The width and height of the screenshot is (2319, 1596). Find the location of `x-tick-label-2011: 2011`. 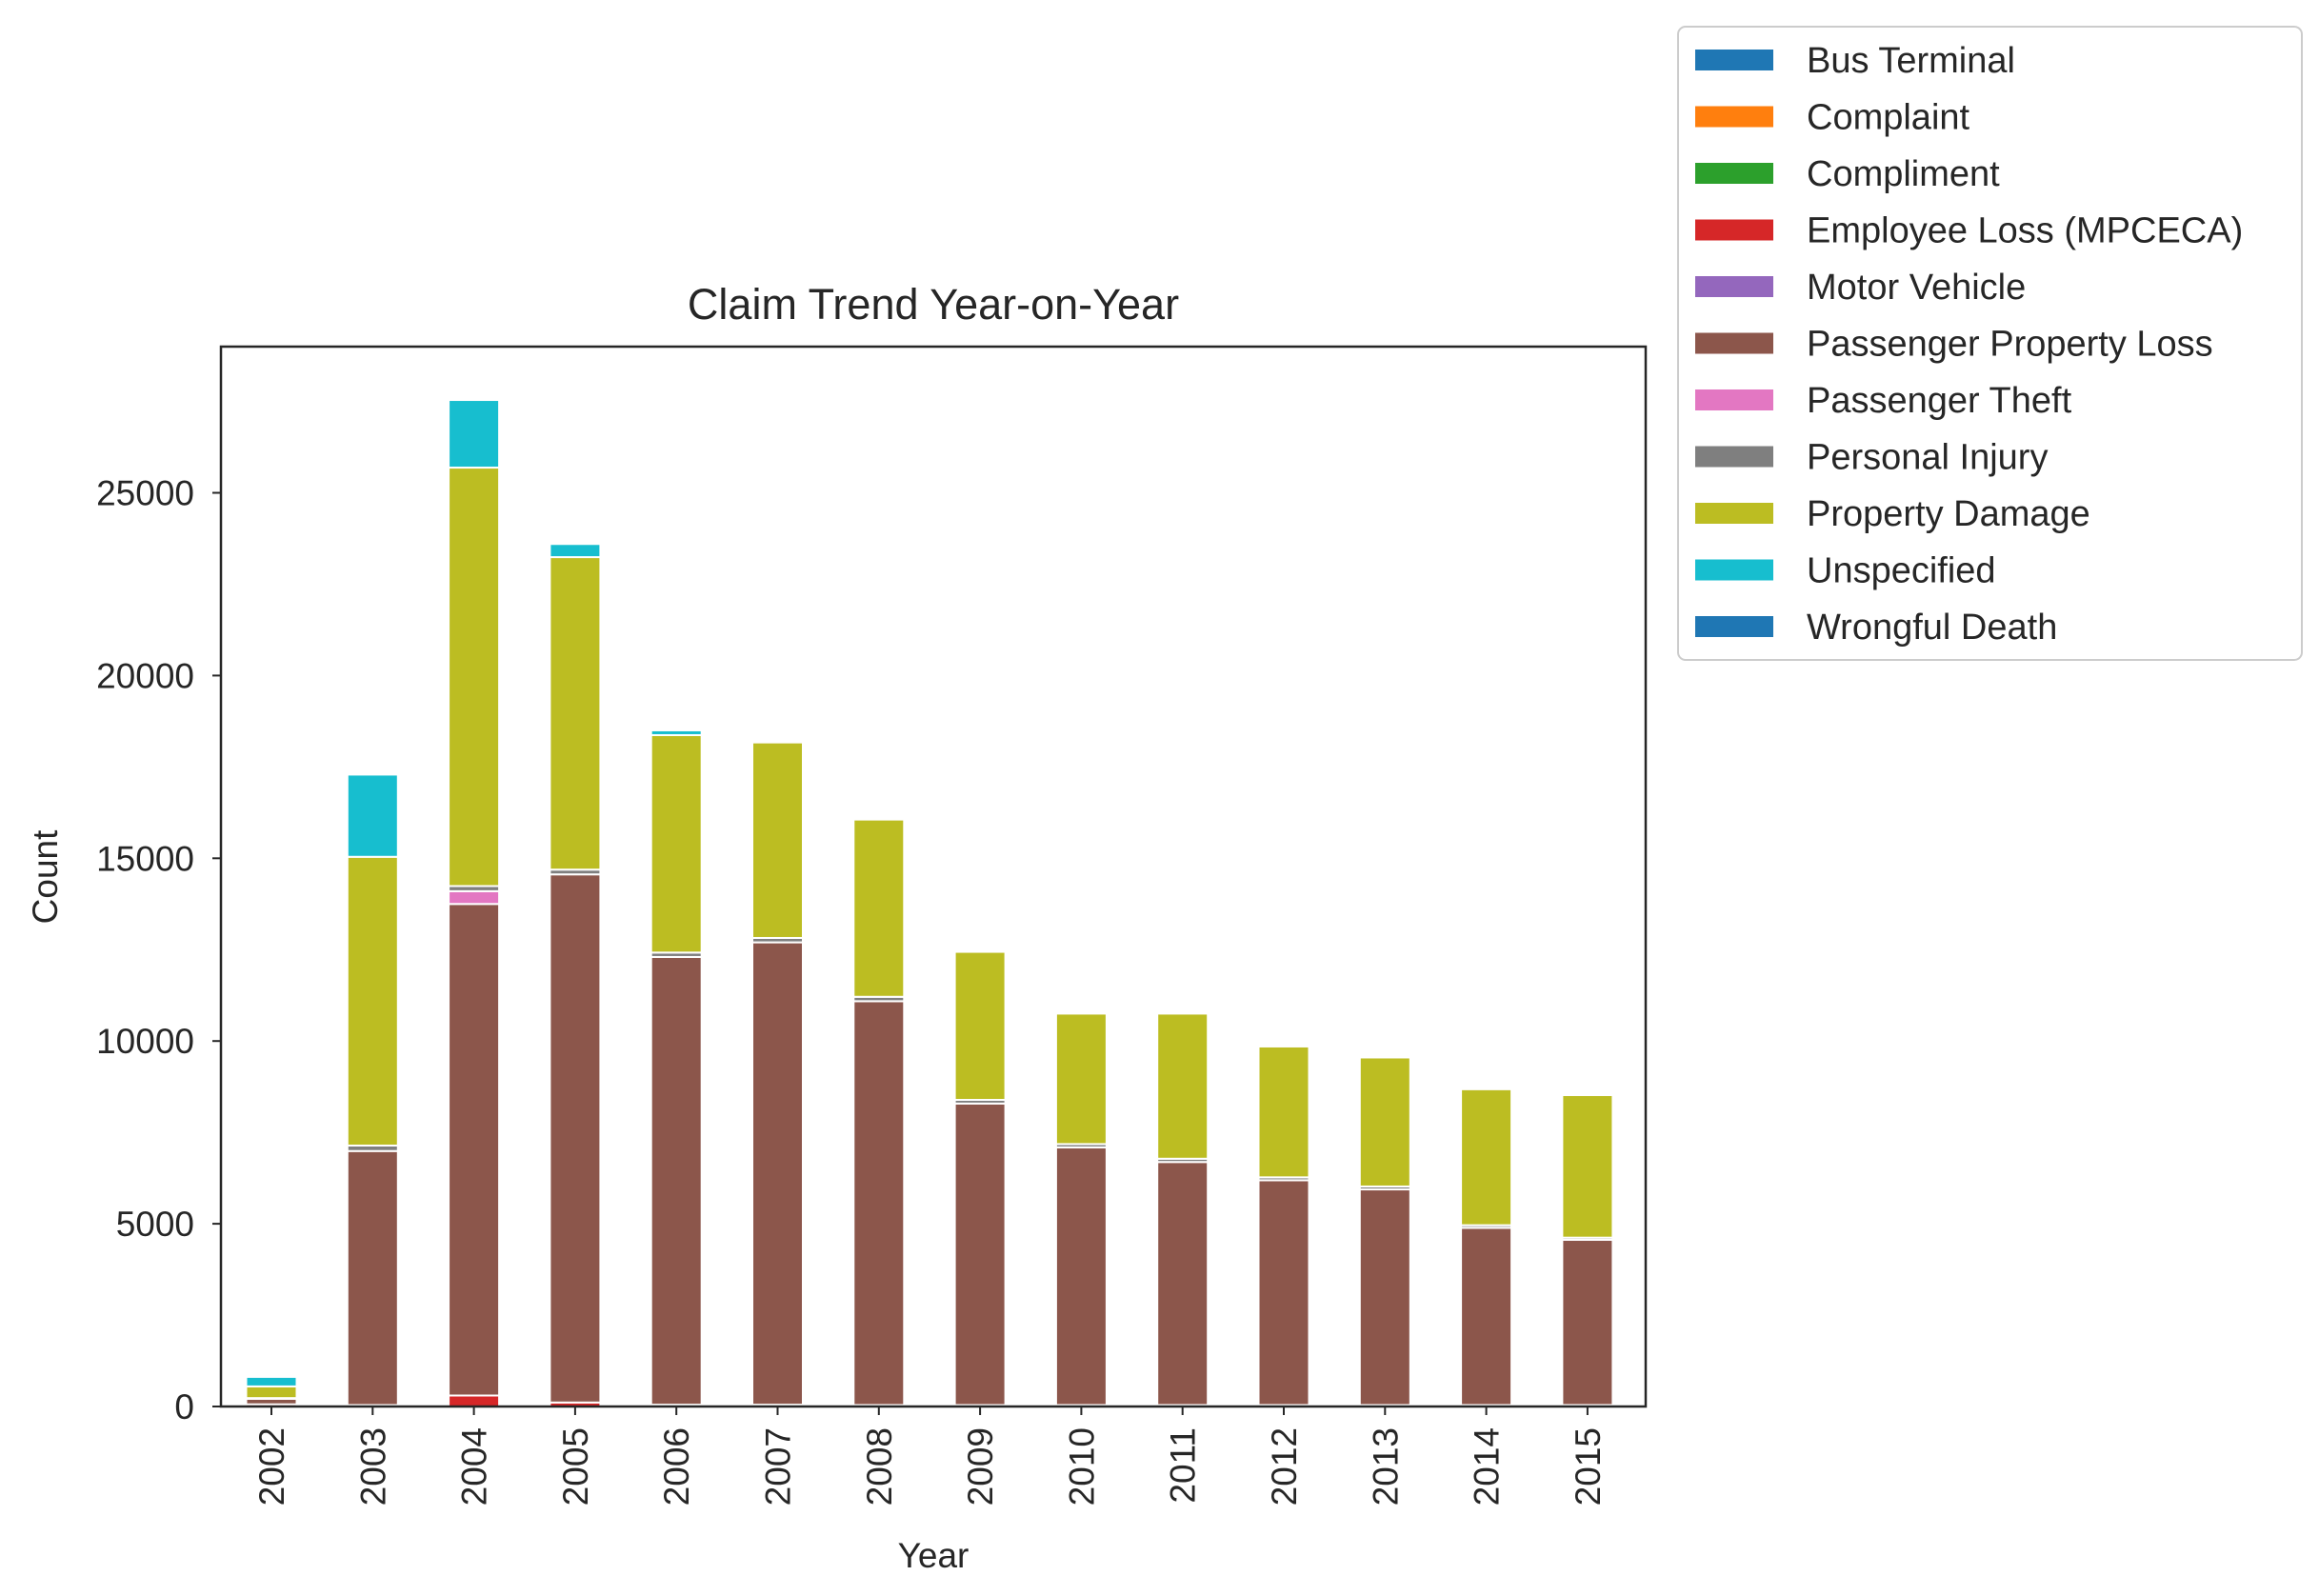

x-tick-label-2011: 2011 is located at coordinates (1183, 1465).